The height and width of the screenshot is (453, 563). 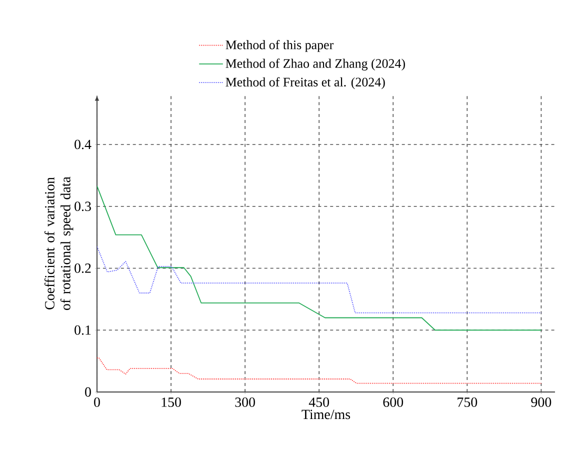 I want to click on y-axis-title: Coefficient of variation of rotational speed data, so click(x=59, y=243).